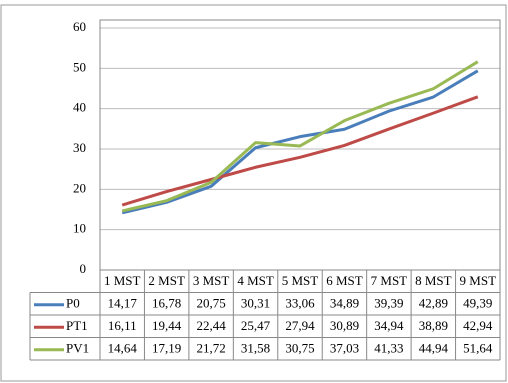  What do you see at coordinates (210, 348) in the screenshot?
I see `table-cell: 21,72` at bounding box center [210, 348].